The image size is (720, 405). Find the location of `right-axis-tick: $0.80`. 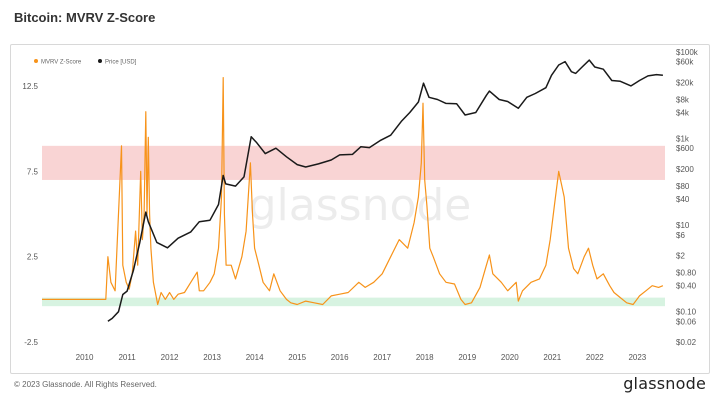

right-axis-tick: $0.80 is located at coordinates (686, 273).